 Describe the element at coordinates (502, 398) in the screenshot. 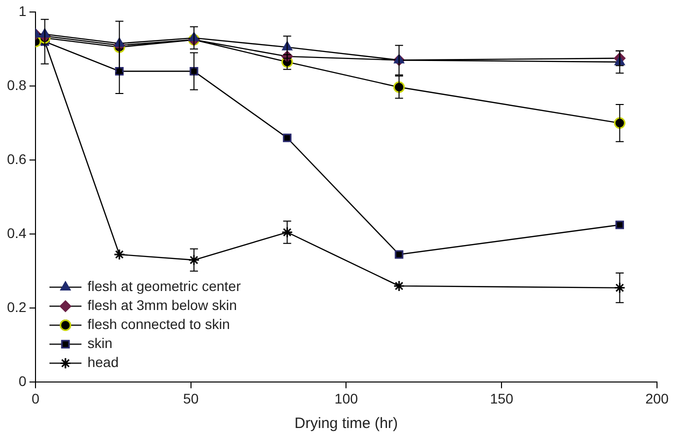

I see `x-tick-label: 150` at that location.